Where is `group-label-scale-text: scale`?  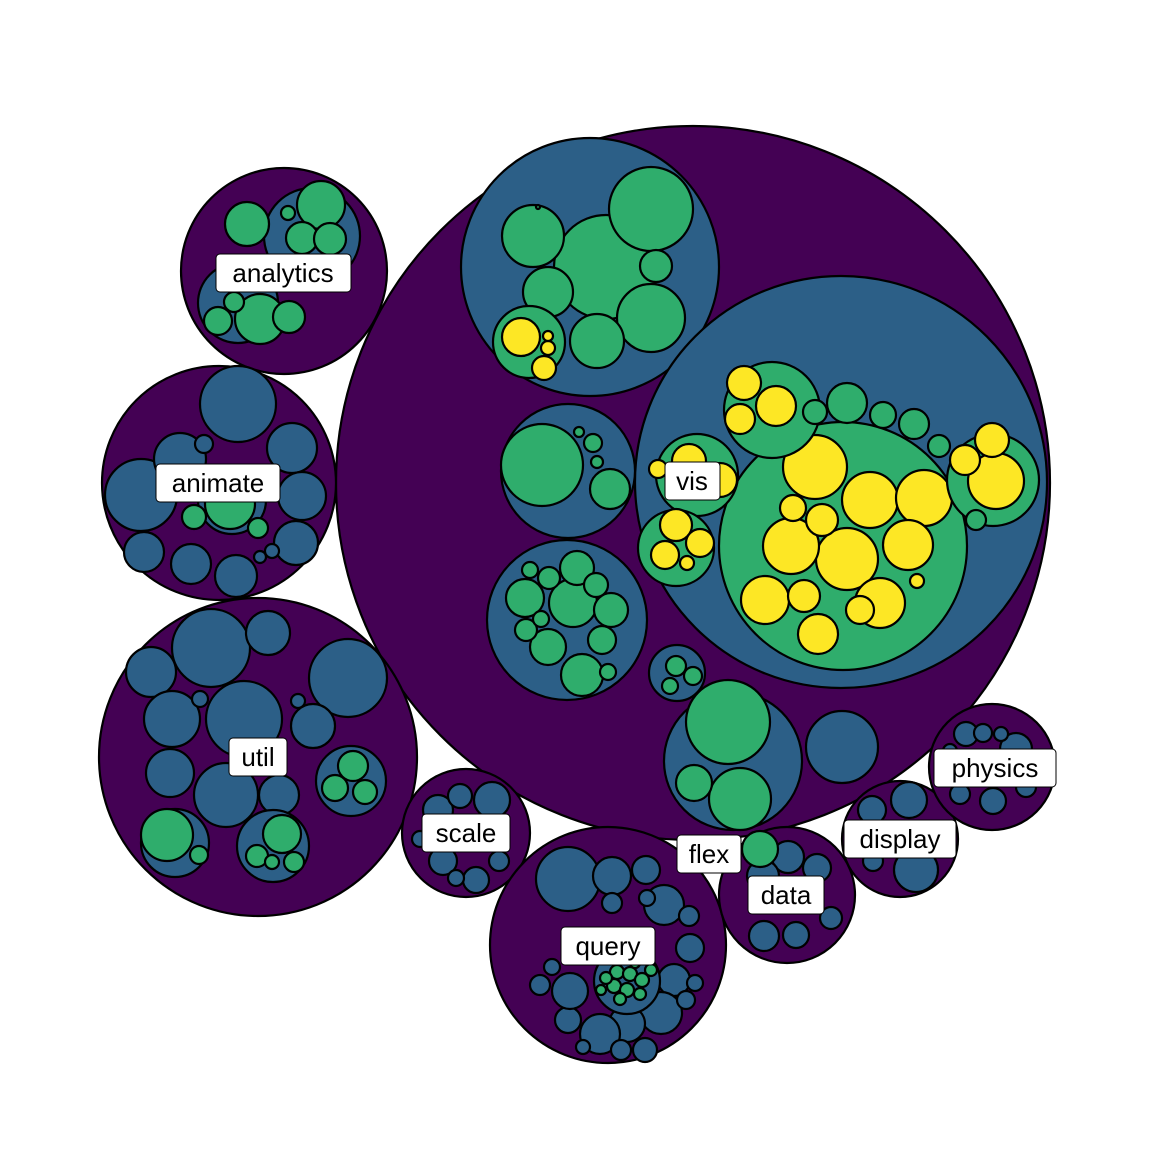
group-label-scale-text: scale is located at coordinates (466, 833).